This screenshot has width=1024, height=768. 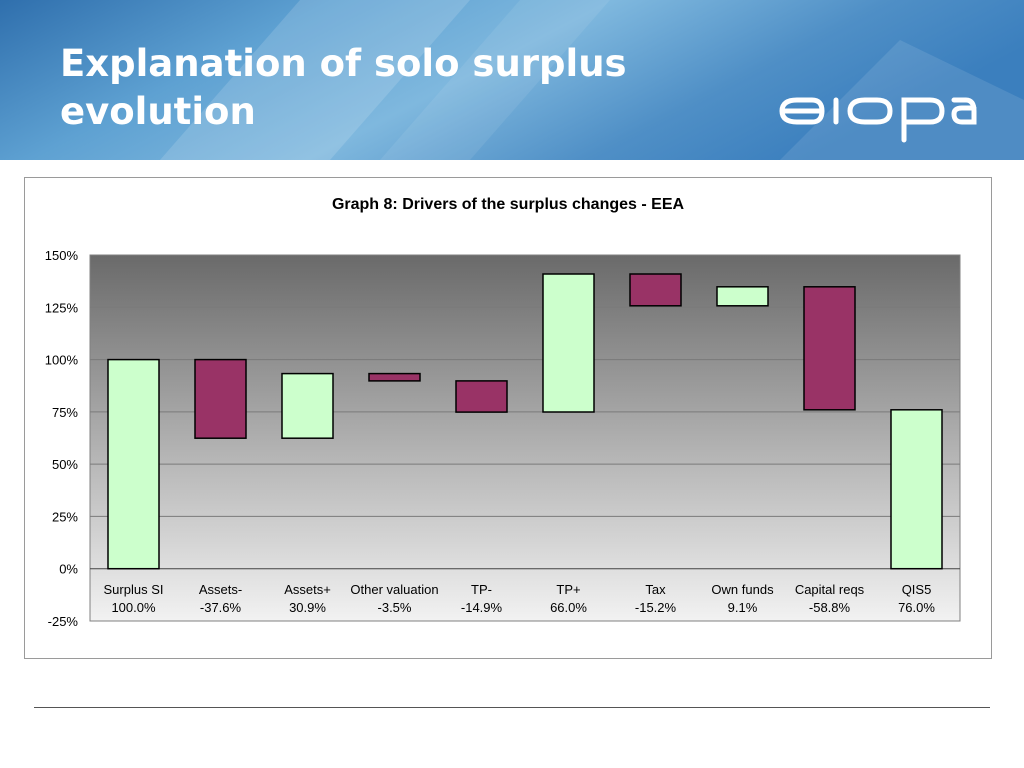 I want to click on x-category-label: Tax, so click(x=655, y=589).